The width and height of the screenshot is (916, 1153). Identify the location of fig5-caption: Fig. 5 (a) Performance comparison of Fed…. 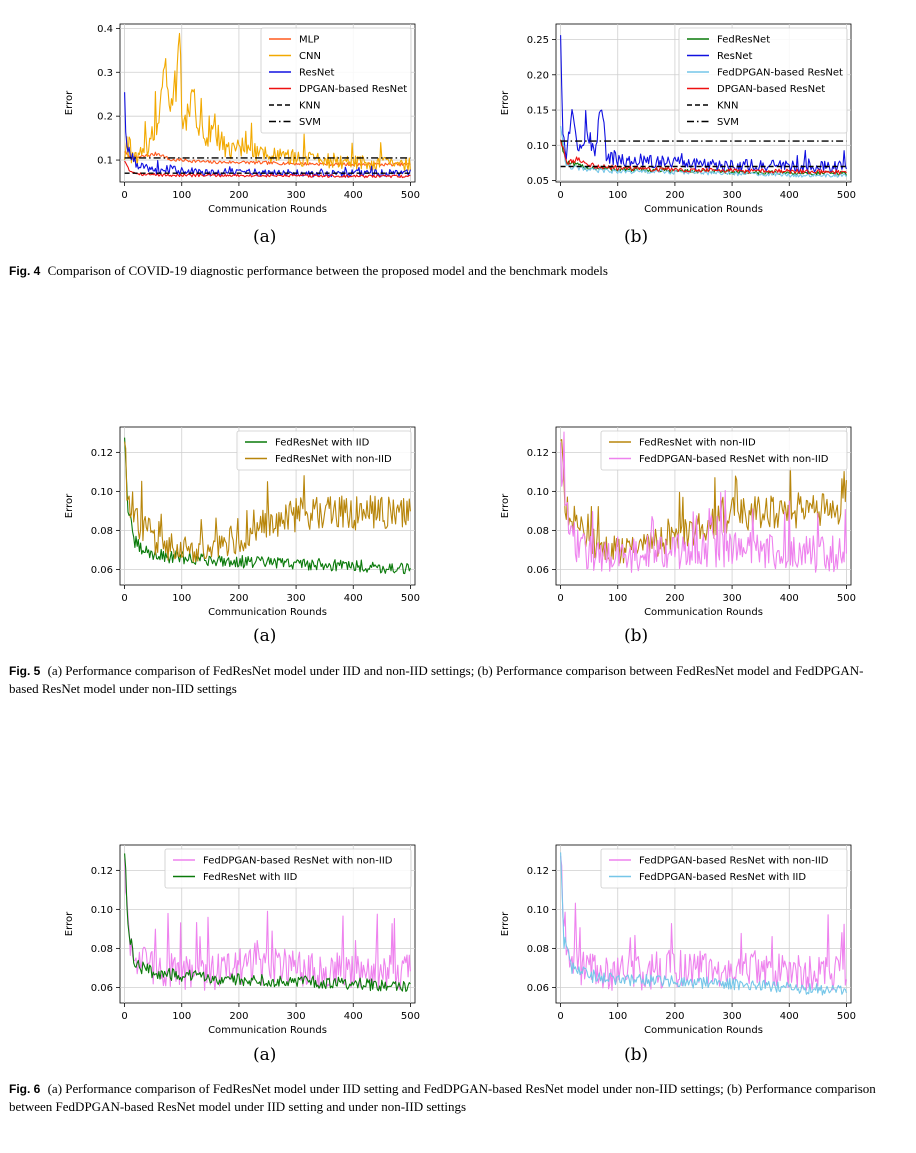
(449, 679).